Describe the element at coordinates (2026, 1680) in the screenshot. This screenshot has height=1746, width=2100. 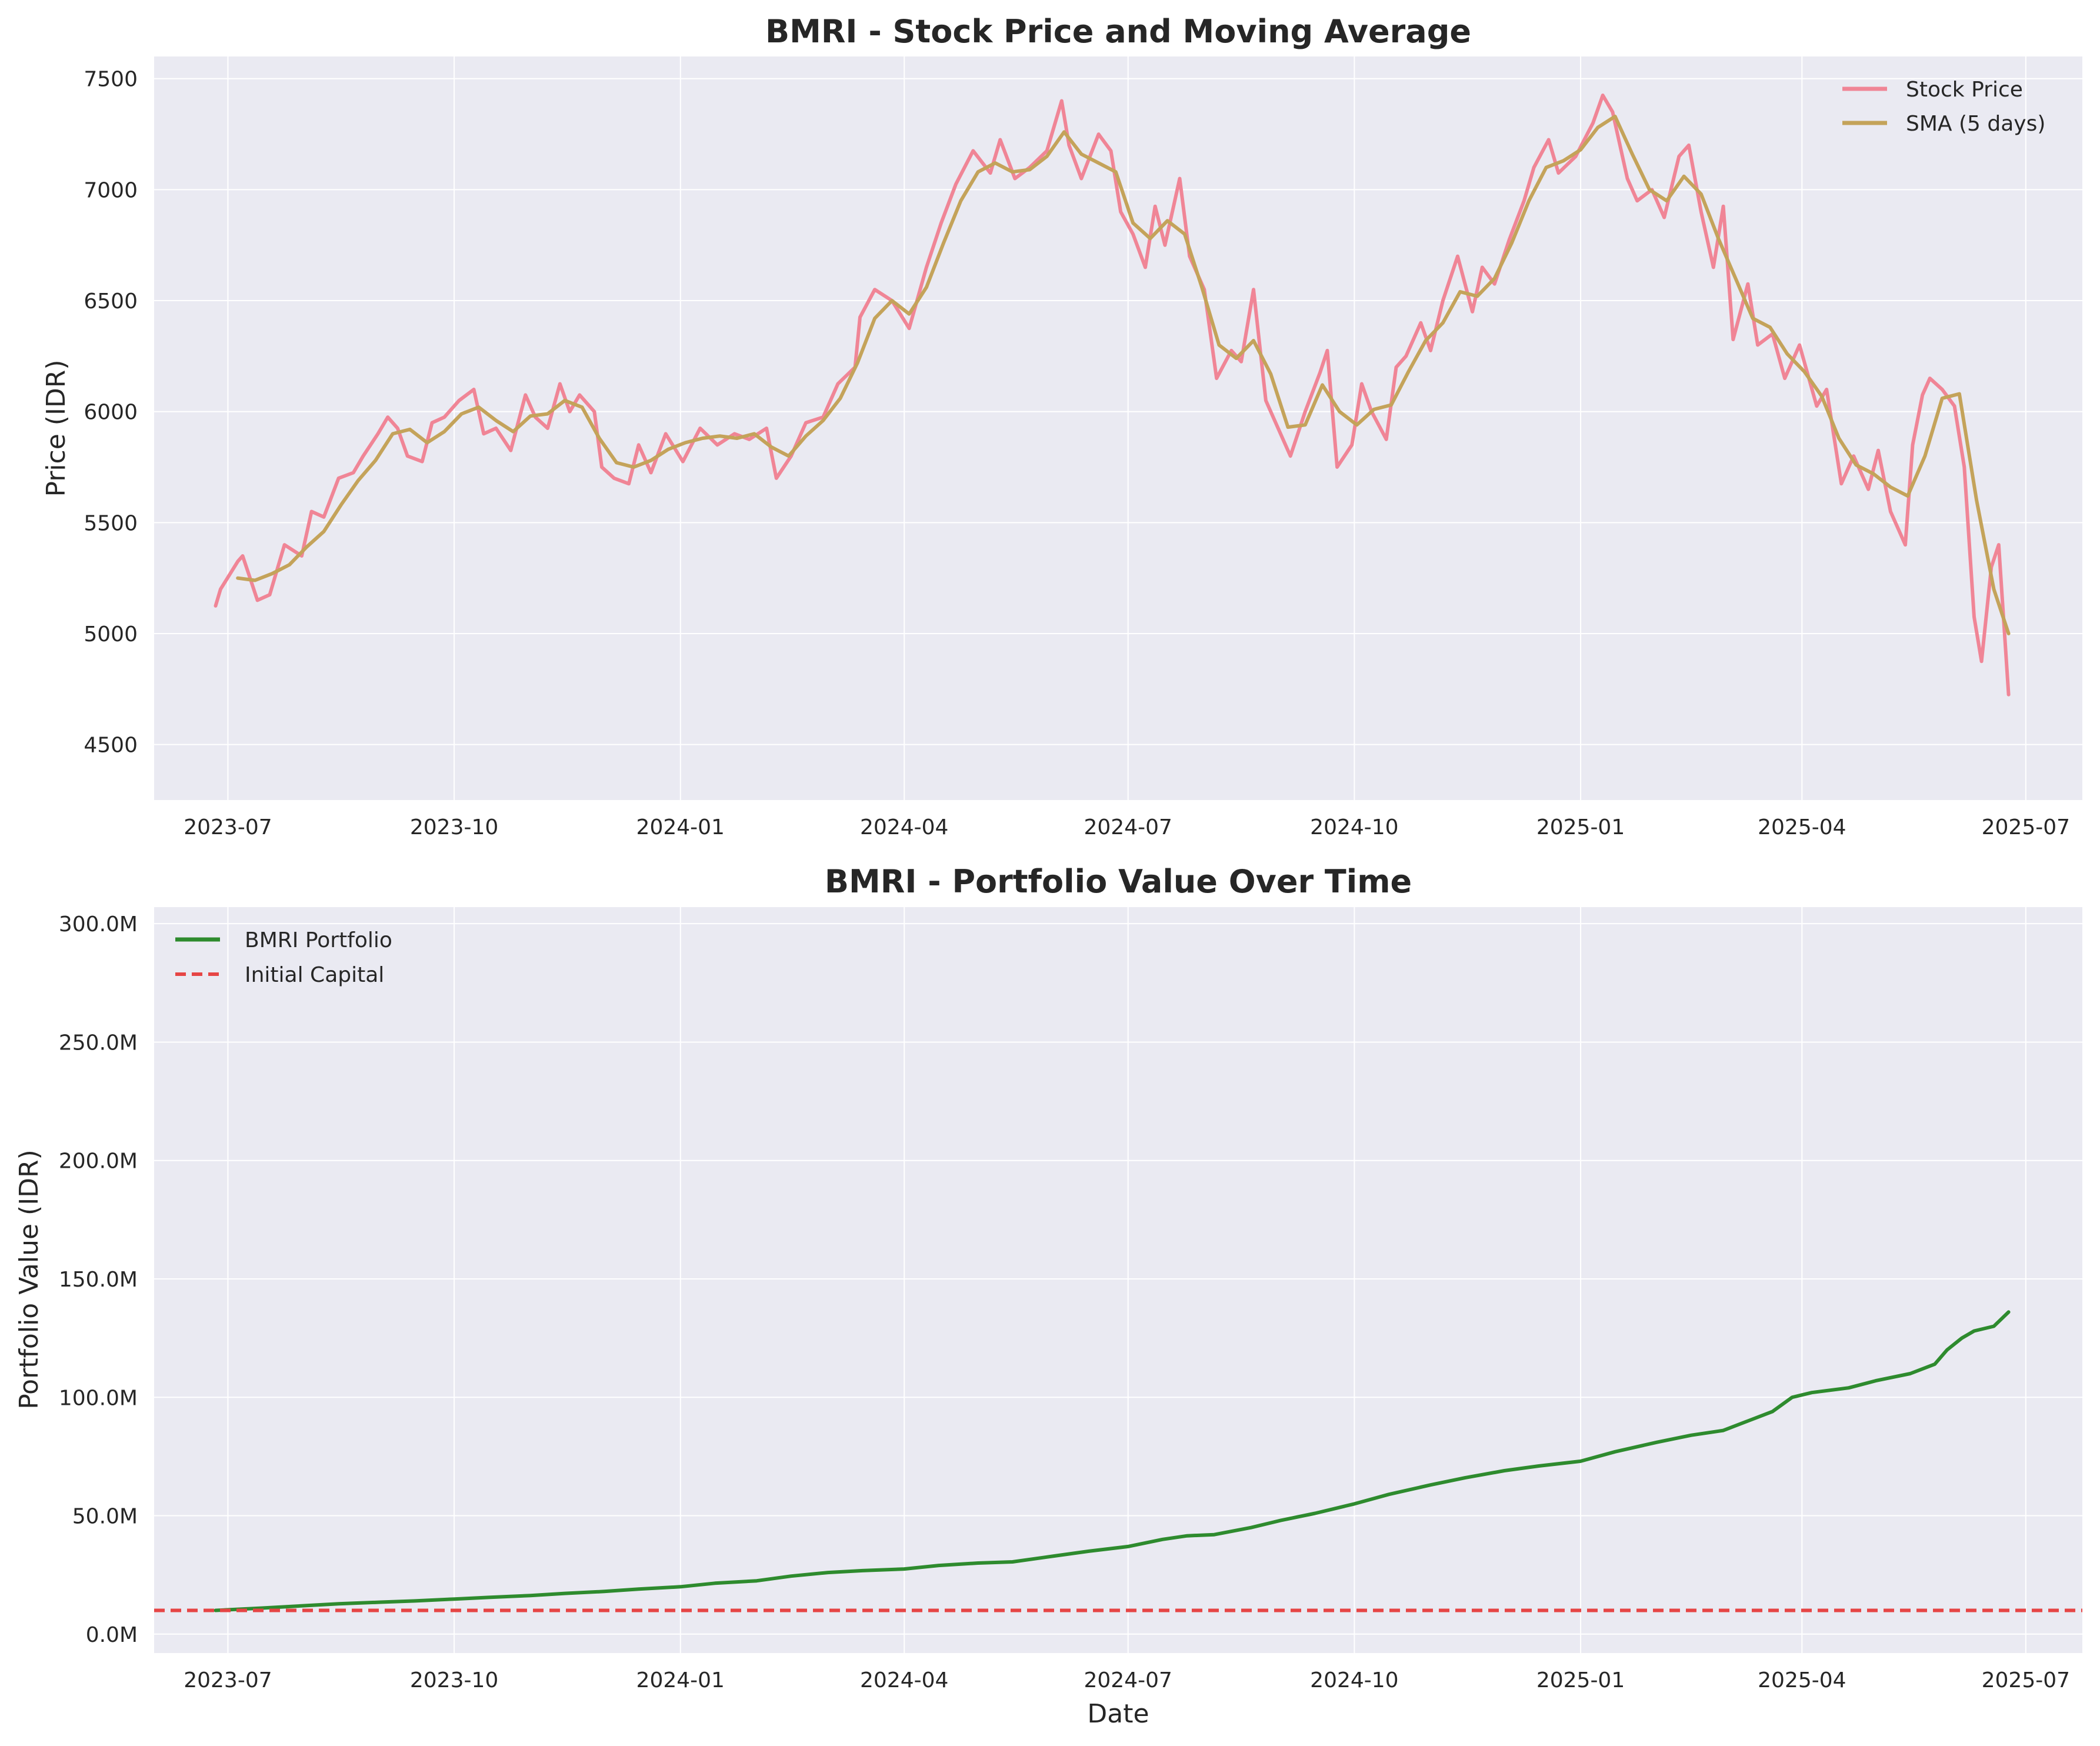
I see `portfolio-x-tick-label: 2025-07` at that location.